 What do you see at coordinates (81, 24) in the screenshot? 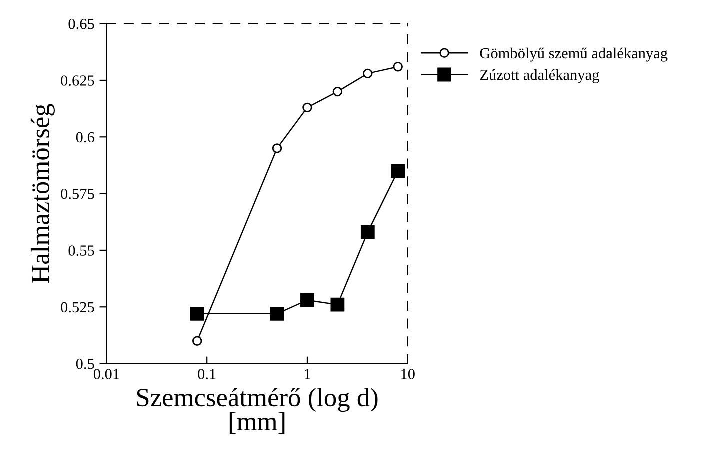
I see `y-tick-label: 0.65` at bounding box center [81, 24].